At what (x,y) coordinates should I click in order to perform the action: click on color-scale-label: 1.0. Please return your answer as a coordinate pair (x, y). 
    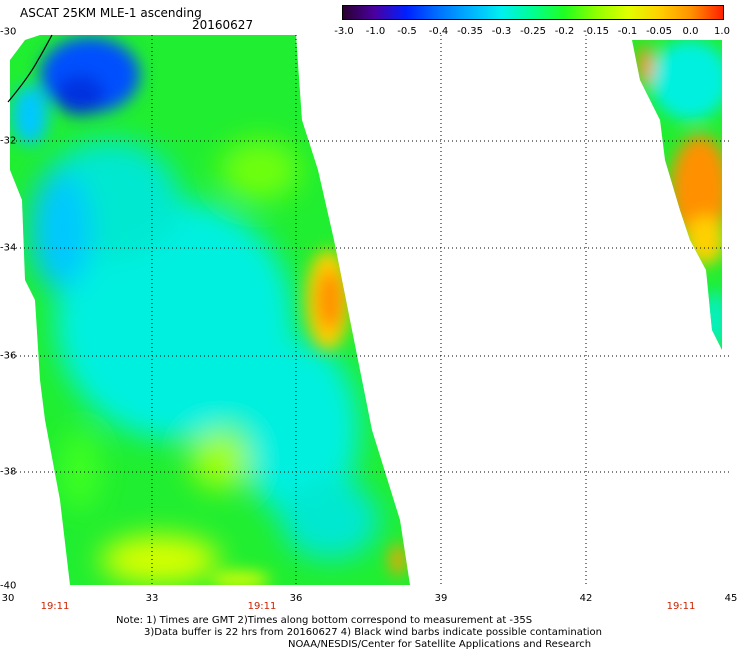
    Looking at the image, I should click on (722, 31).